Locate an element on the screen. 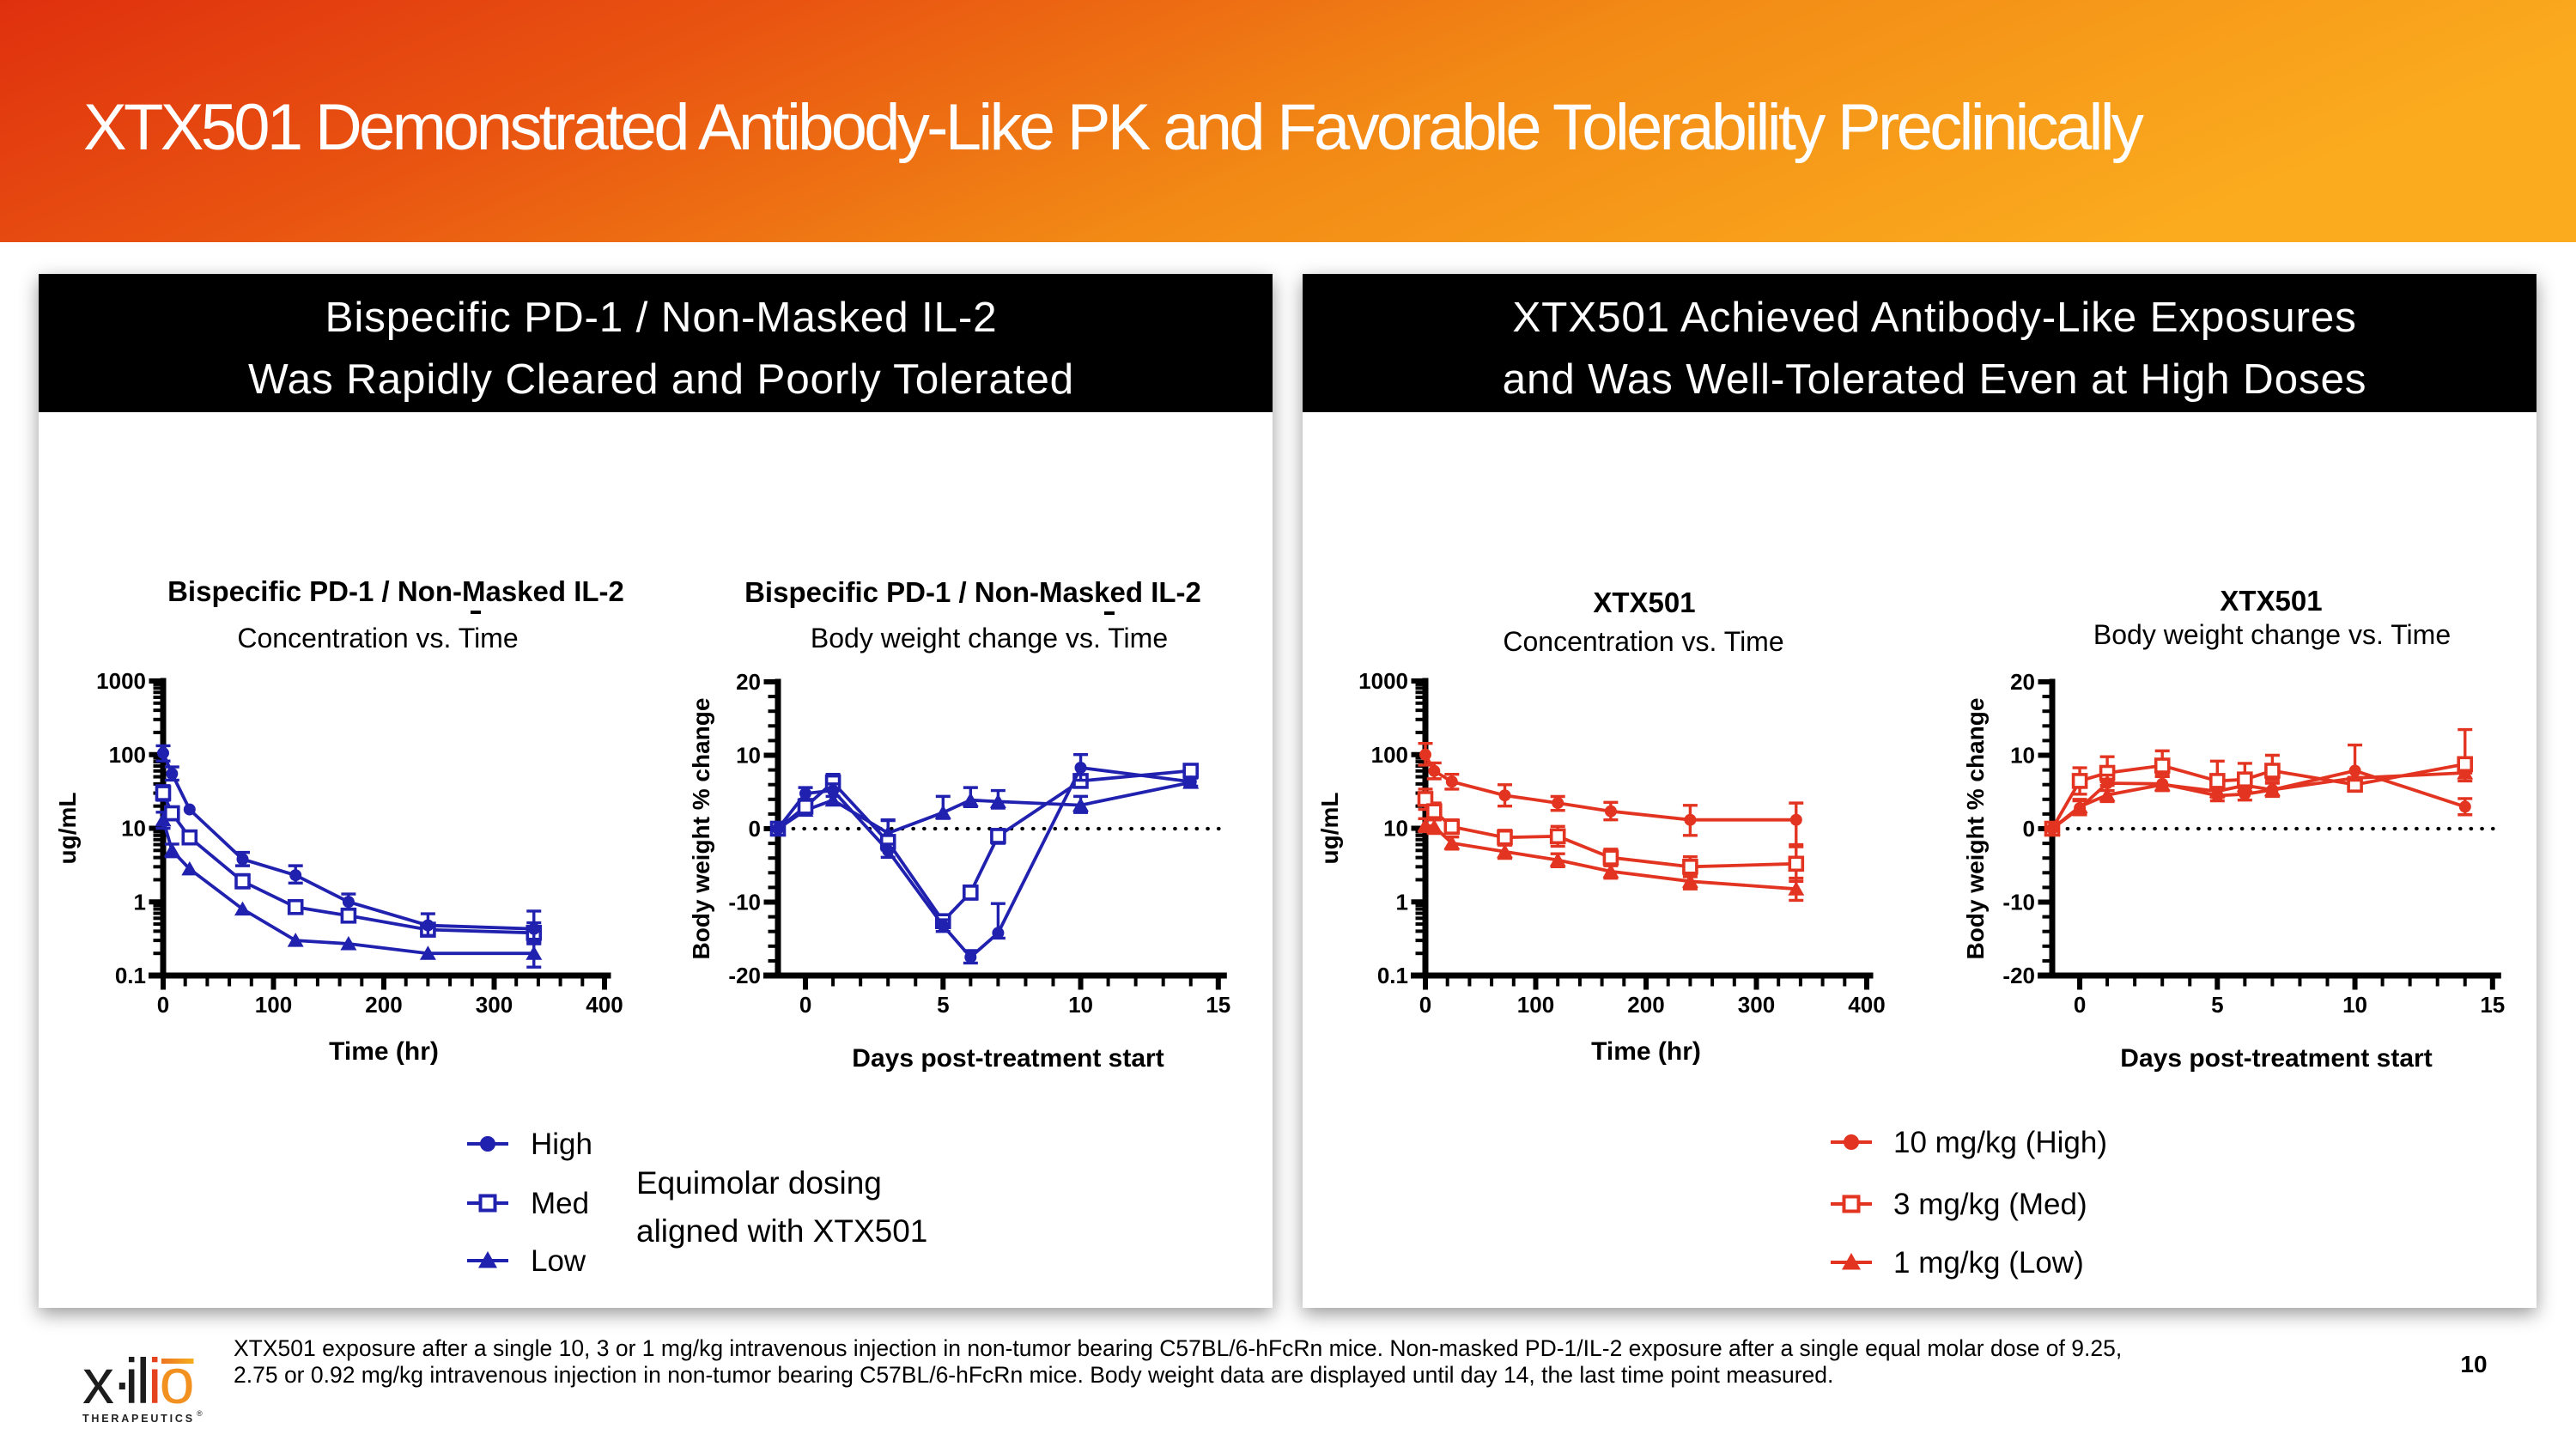 This screenshot has width=2576, height=1453. svg-text: o is located at coordinates (177, 1382).